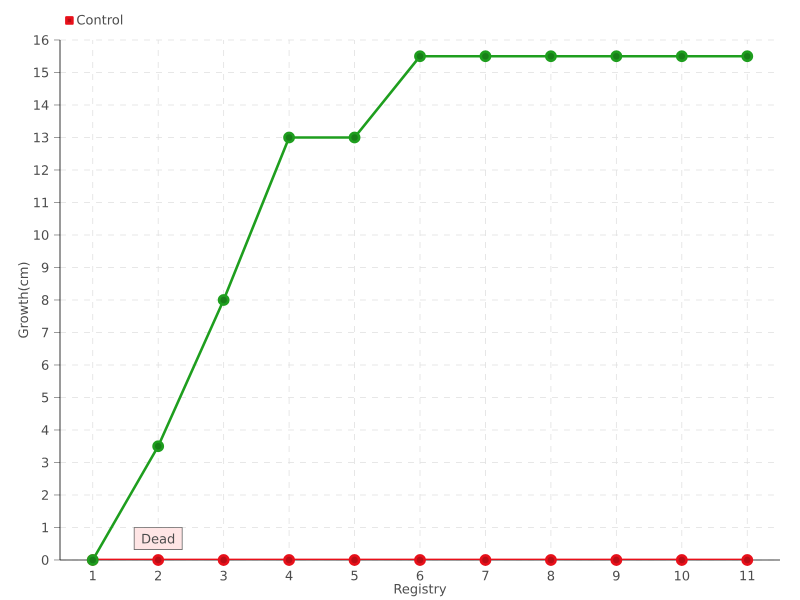 The height and width of the screenshot is (600, 800). Describe the element at coordinates (354, 575) in the screenshot. I see `x-tick-label: 5` at that location.